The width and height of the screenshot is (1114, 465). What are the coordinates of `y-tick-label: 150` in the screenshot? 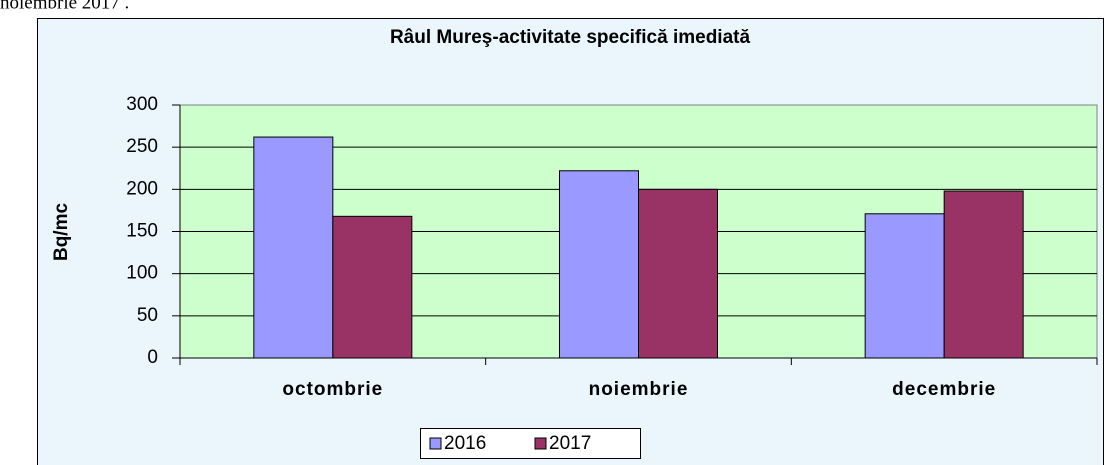 It's located at (142, 231).